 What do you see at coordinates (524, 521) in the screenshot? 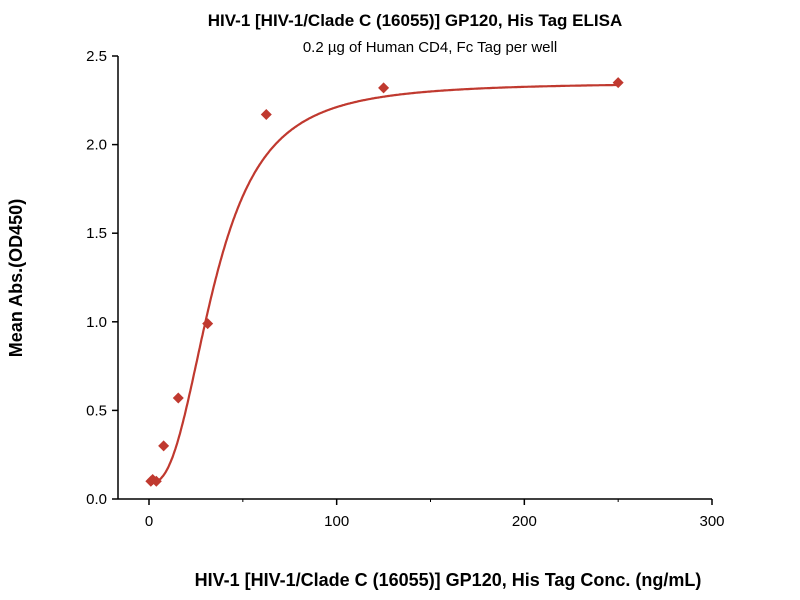
I see `x-tick-label: 200` at bounding box center [524, 521].